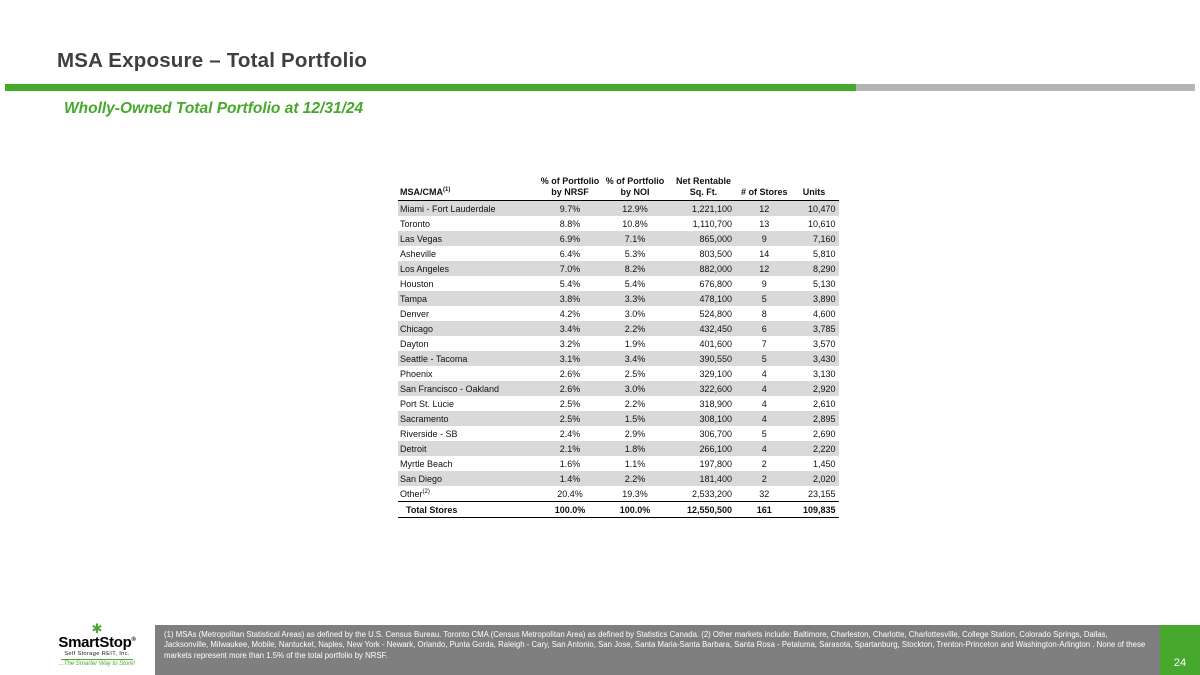  What do you see at coordinates (715, 358) in the screenshot?
I see `cell-sqft: 390,550` at bounding box center [715, 358].